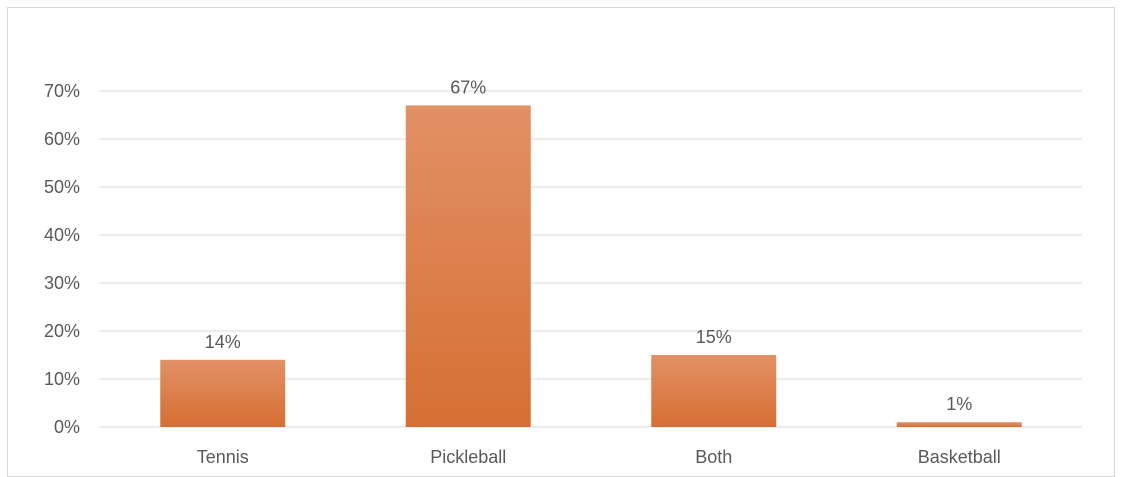 The height and width of the screenshot is (477, 1121). What do you see at coordinates (62, 91) in the screenshot?
I see `y-tick-label: 70%` at bounding box center [62, 91].